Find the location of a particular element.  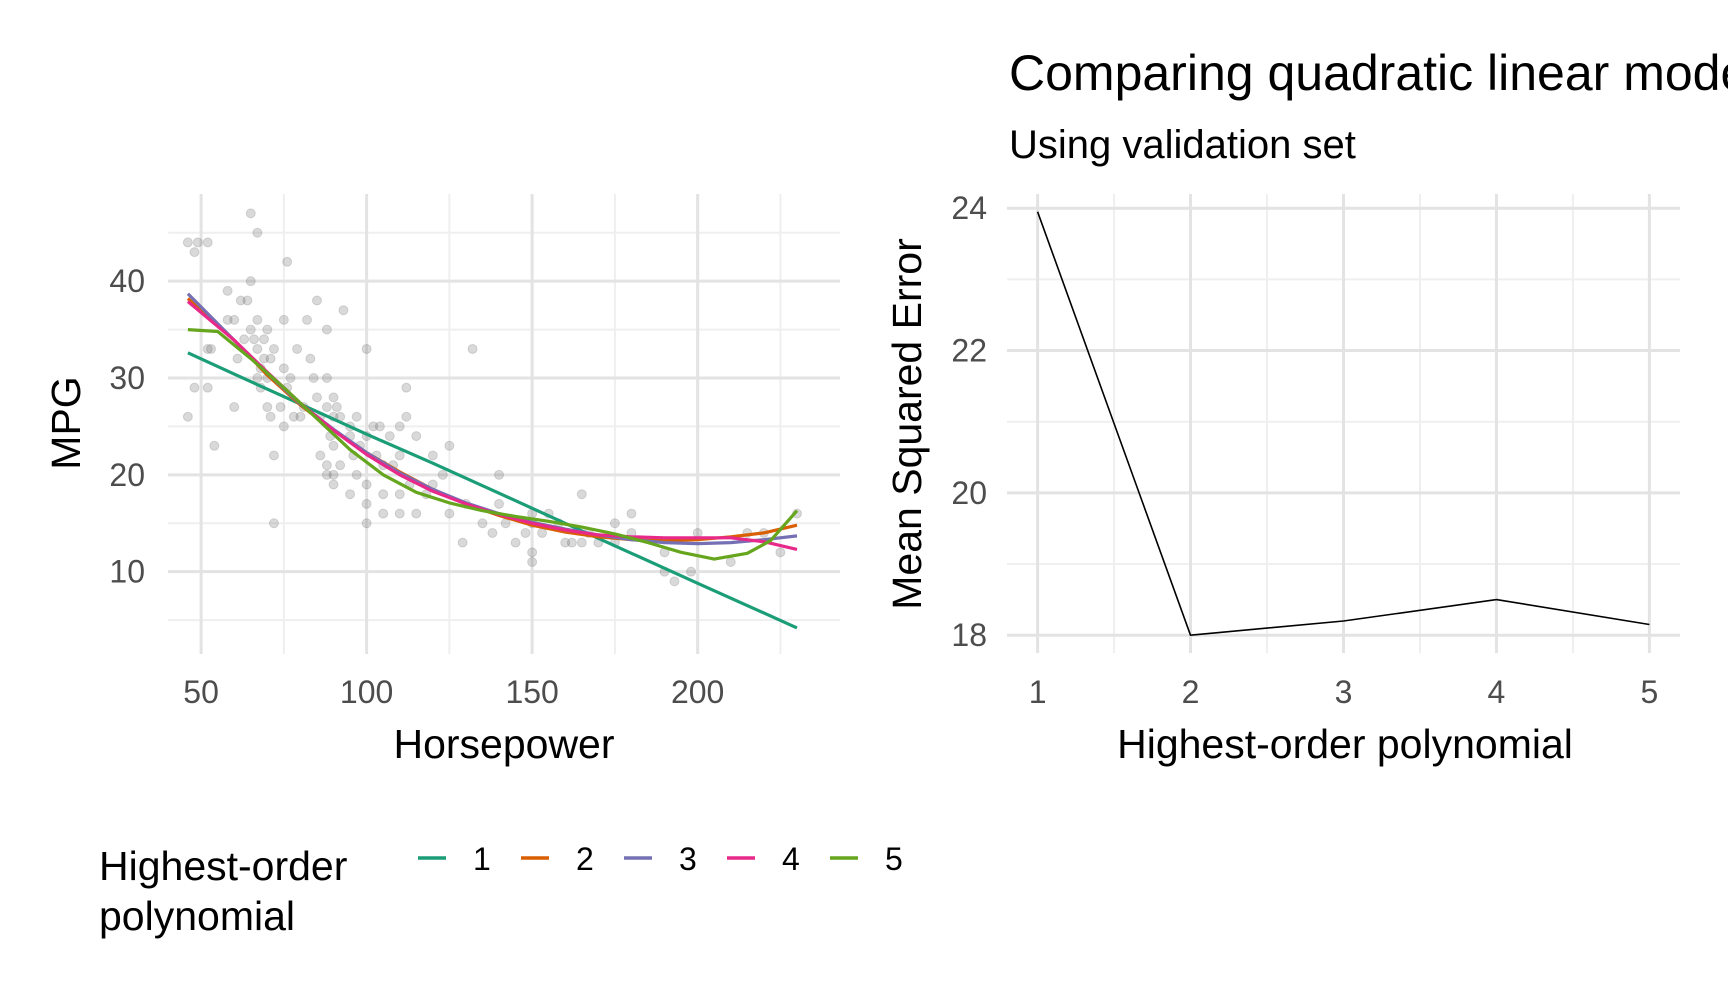

legend-item-2: 2 is located at coordinates (557, 859).